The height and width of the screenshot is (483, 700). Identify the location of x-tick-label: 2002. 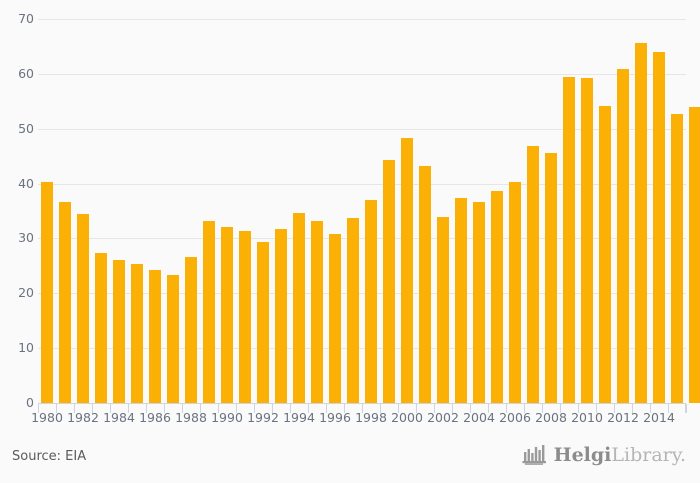
(443, 417).